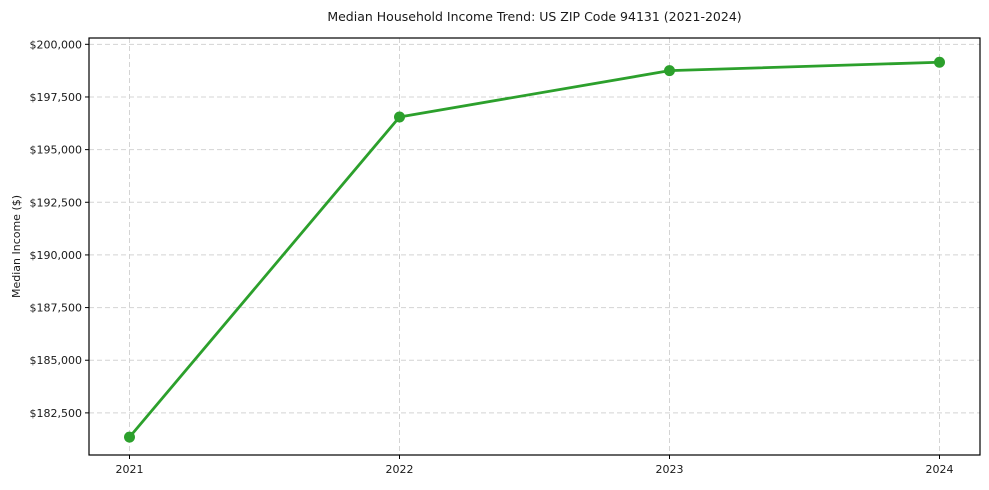 Image resolution: width=989 pixels, height=490 pixels. What do you see at coordinates (56, 255) in the screenshot?
I see `y-tick-label: $190,000` at bounding box center [56, 255].